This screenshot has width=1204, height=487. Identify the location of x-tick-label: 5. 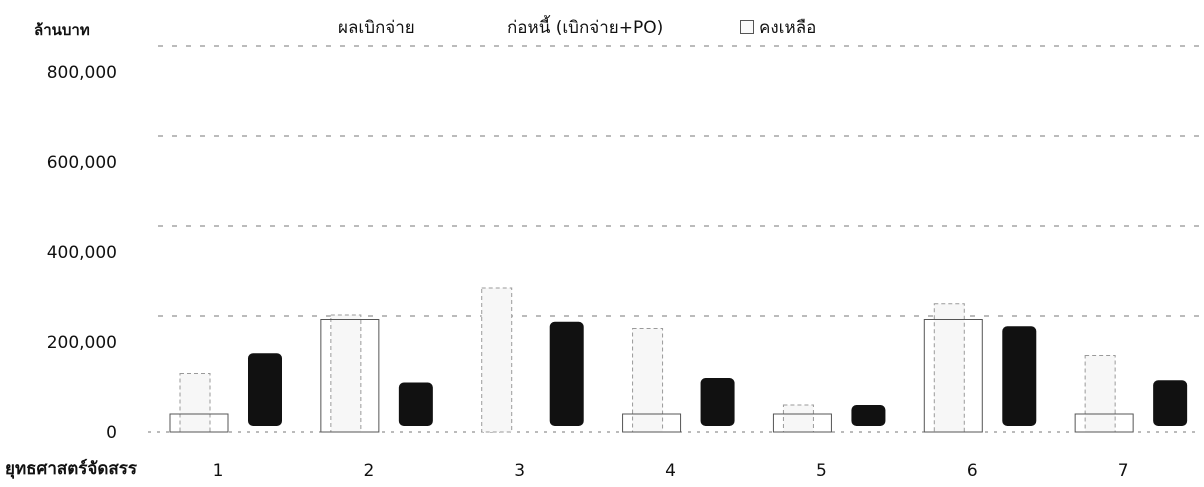
(821, 471).